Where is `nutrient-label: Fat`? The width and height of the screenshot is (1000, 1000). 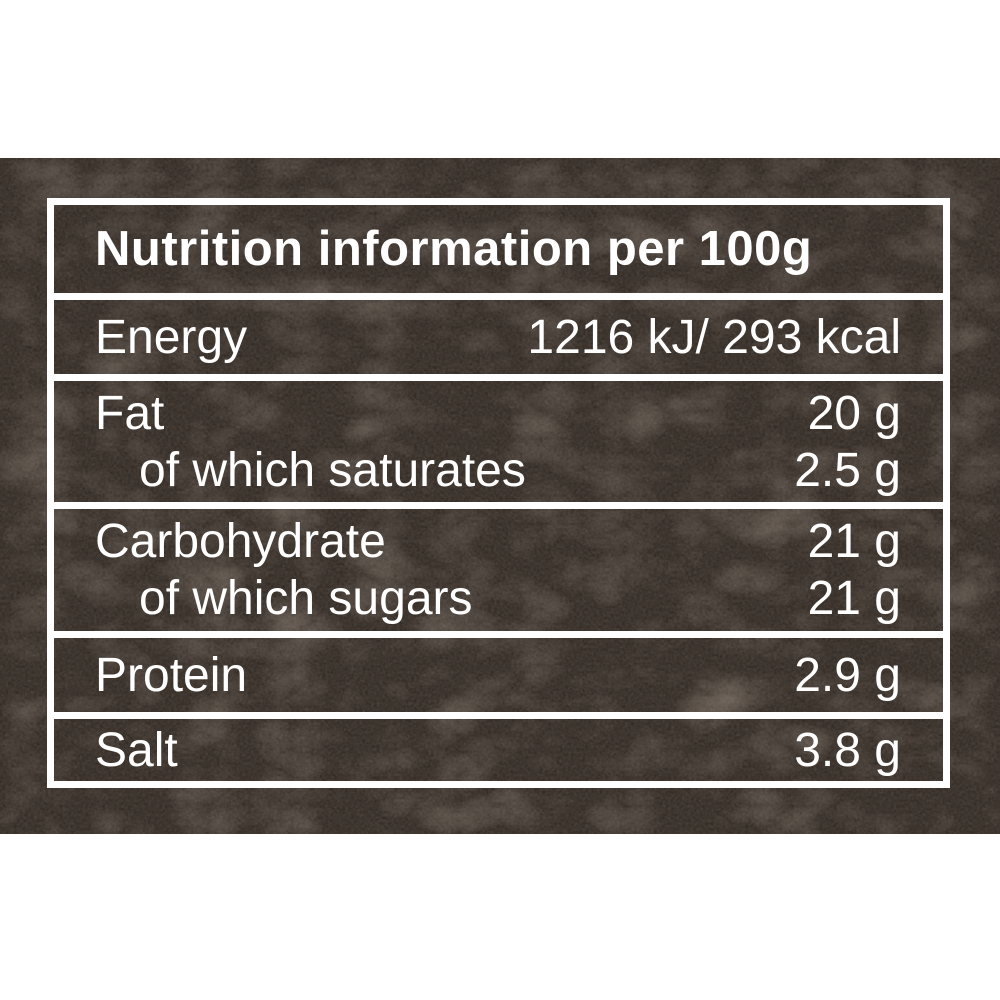 nutrient-label: Fat is located at coordinates (130, 413).